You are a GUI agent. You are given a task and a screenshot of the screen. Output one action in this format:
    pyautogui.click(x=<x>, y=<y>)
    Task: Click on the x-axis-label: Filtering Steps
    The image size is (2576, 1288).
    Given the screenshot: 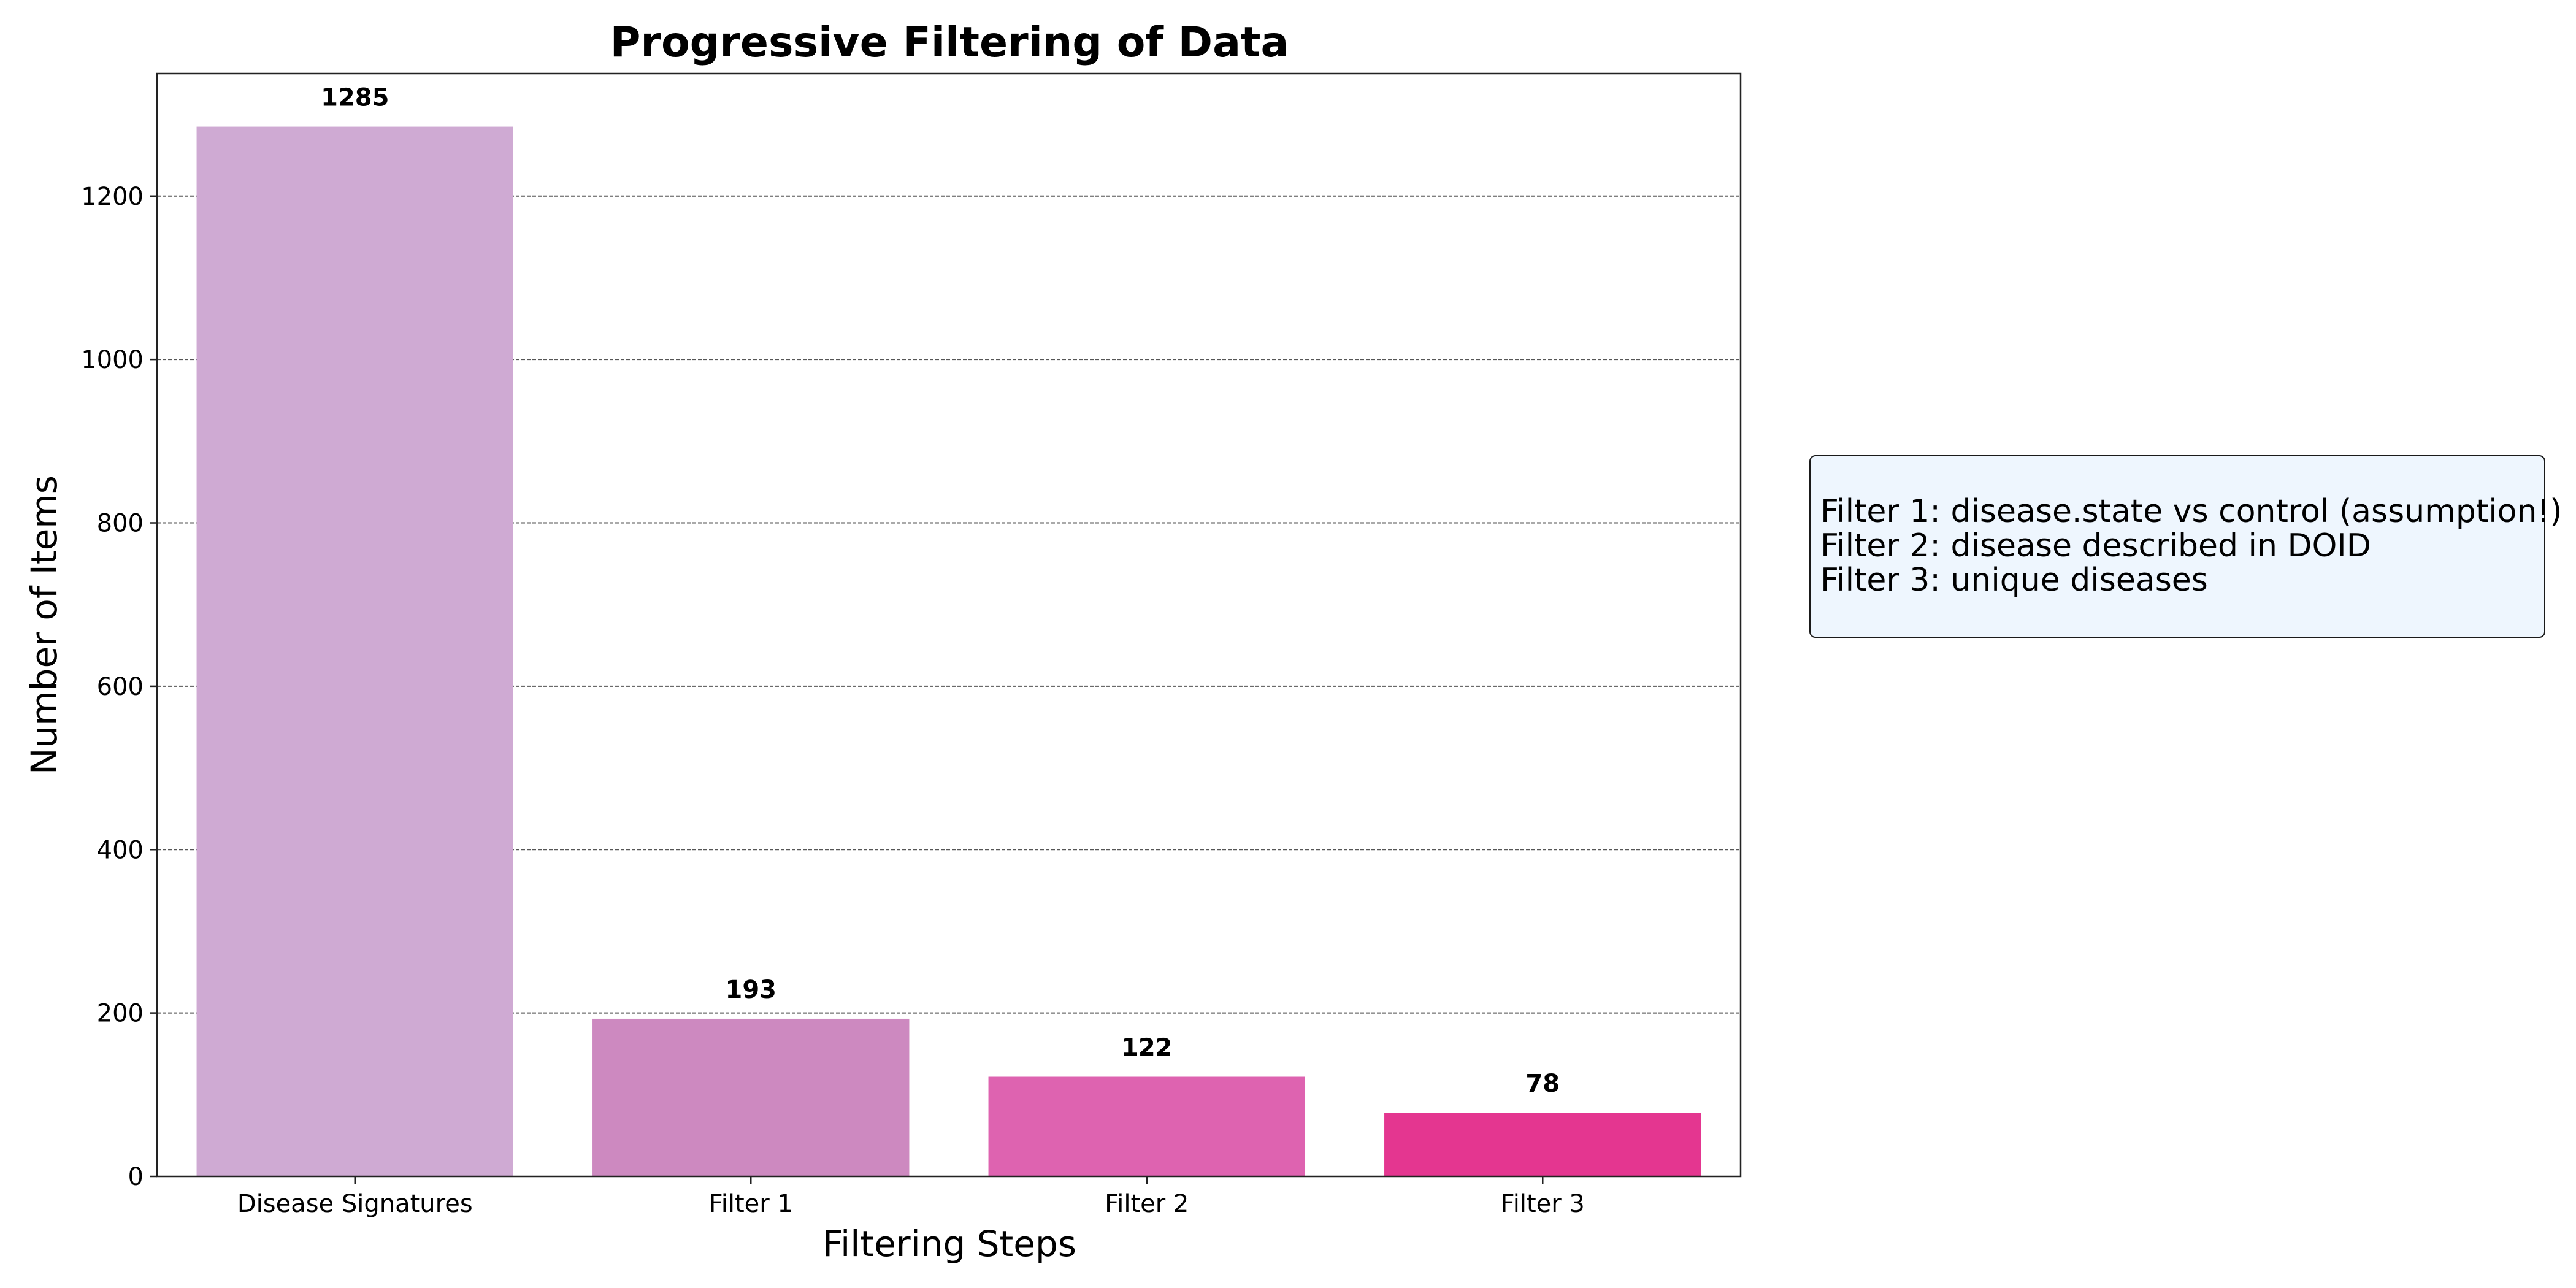 What is the action you would take?
    pyautogui.click(x=949, y=1244)
    